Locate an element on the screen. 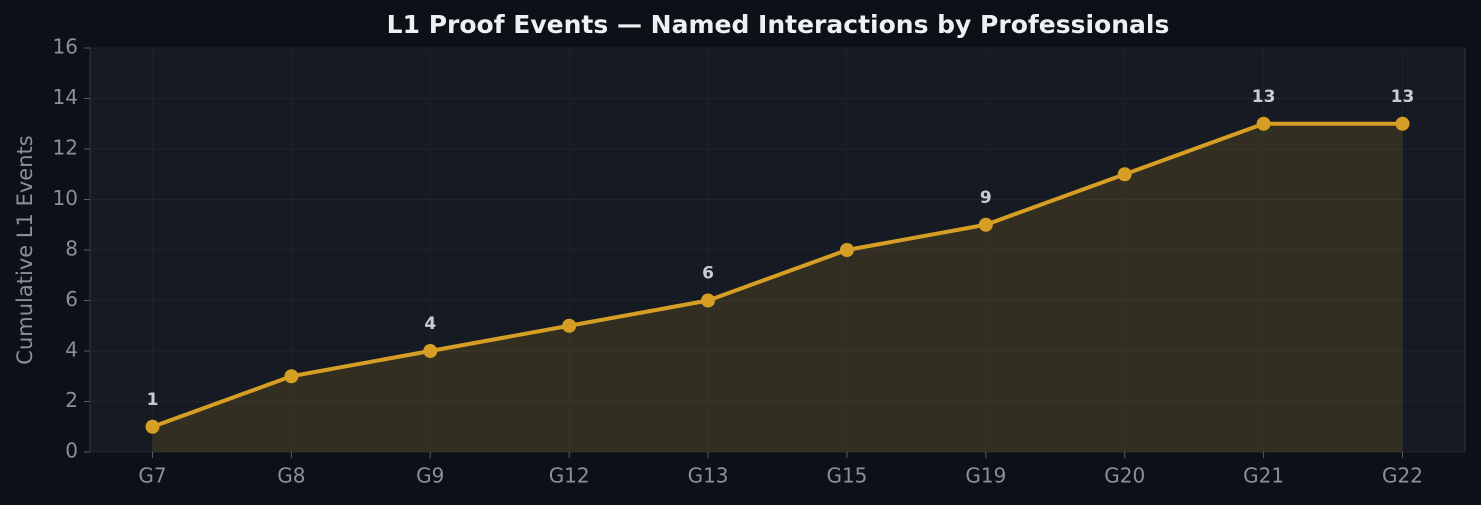  y-tick-label: 16 is located at coordinates (65, 47).